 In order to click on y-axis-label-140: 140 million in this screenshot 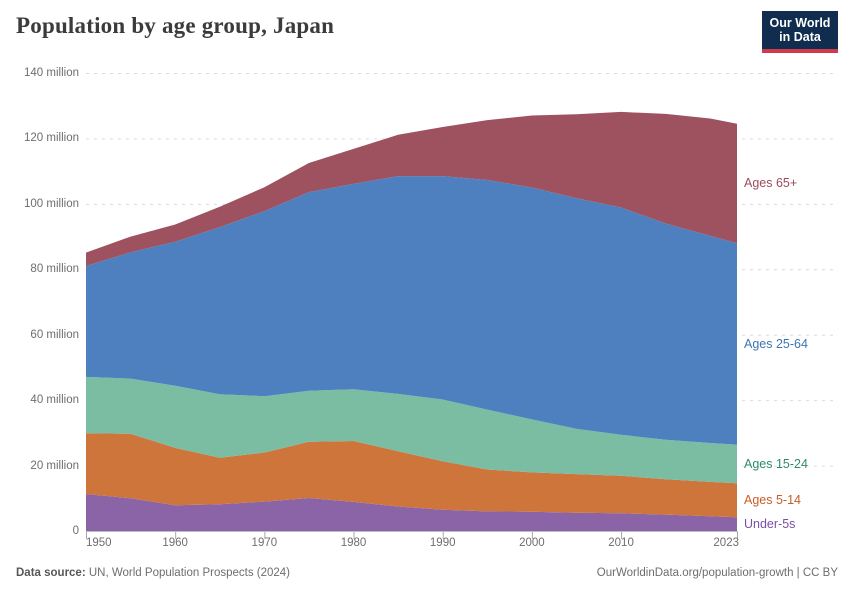, I will do `click(51, 73)`.